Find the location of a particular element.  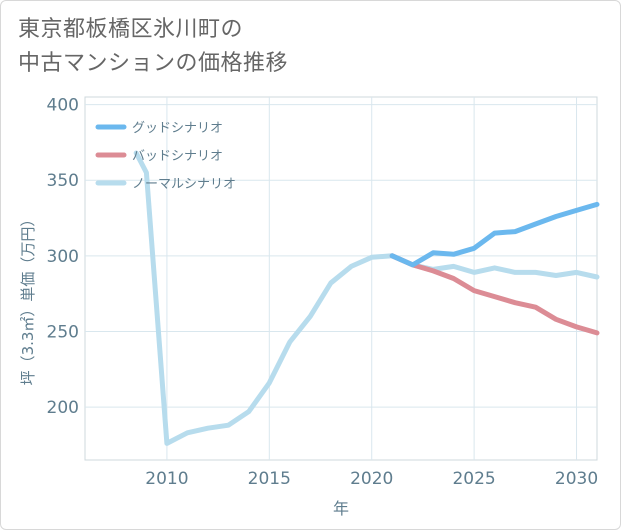

x-tick-label: 2030 is located at coordinates (576, 479).